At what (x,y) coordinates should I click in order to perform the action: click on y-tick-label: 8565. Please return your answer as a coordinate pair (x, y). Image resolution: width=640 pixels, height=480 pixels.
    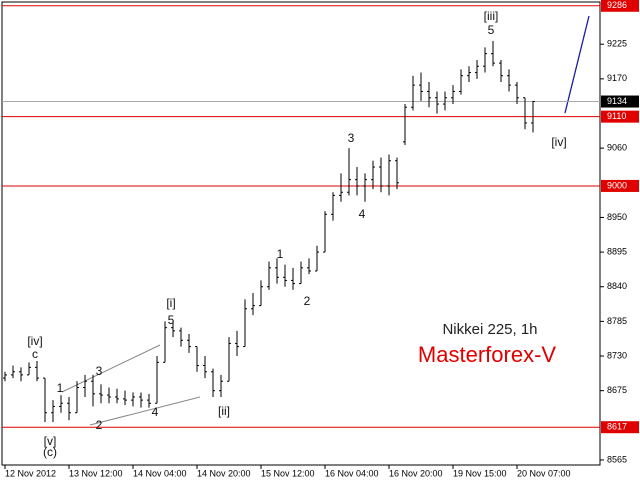
    Looking at the image, I should click on (617, 459).